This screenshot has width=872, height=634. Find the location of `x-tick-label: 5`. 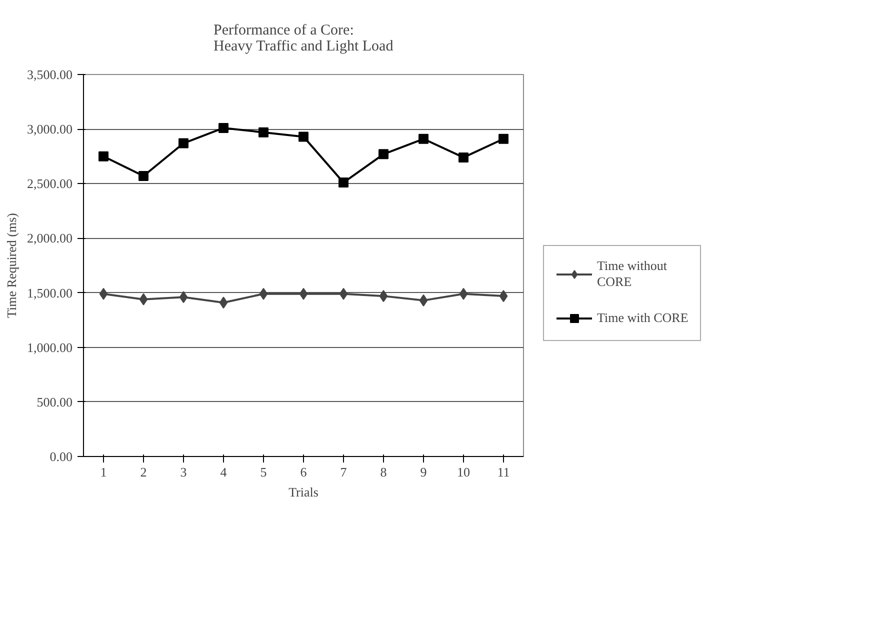

x-tick-label: 5 is located at coordinates (263, 472).